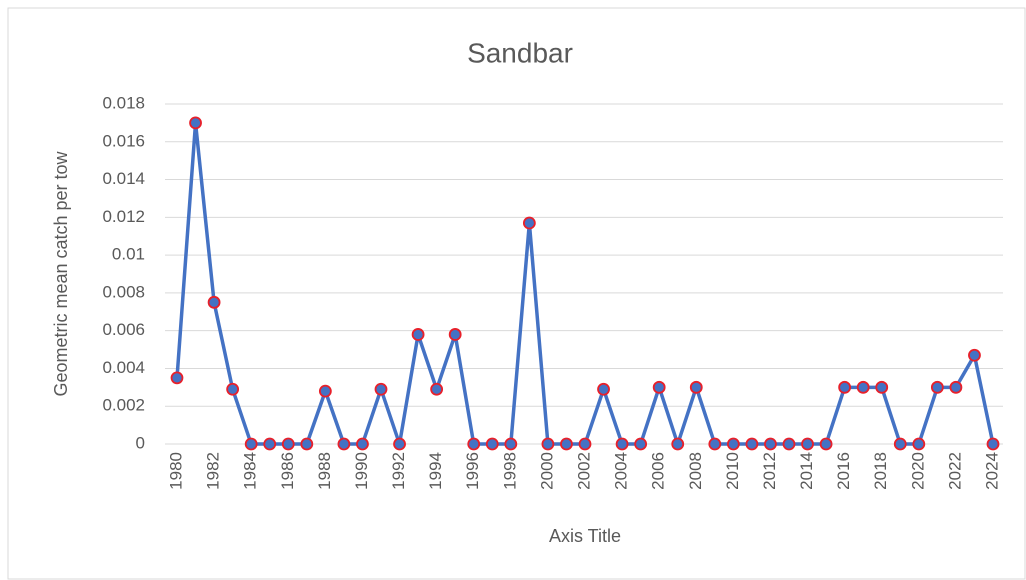 This screenshot has height=580, width=1026. Describe the element at coordinates (123, 178) in the screenshot. I see `y-tick-label: 0.014` at that location.